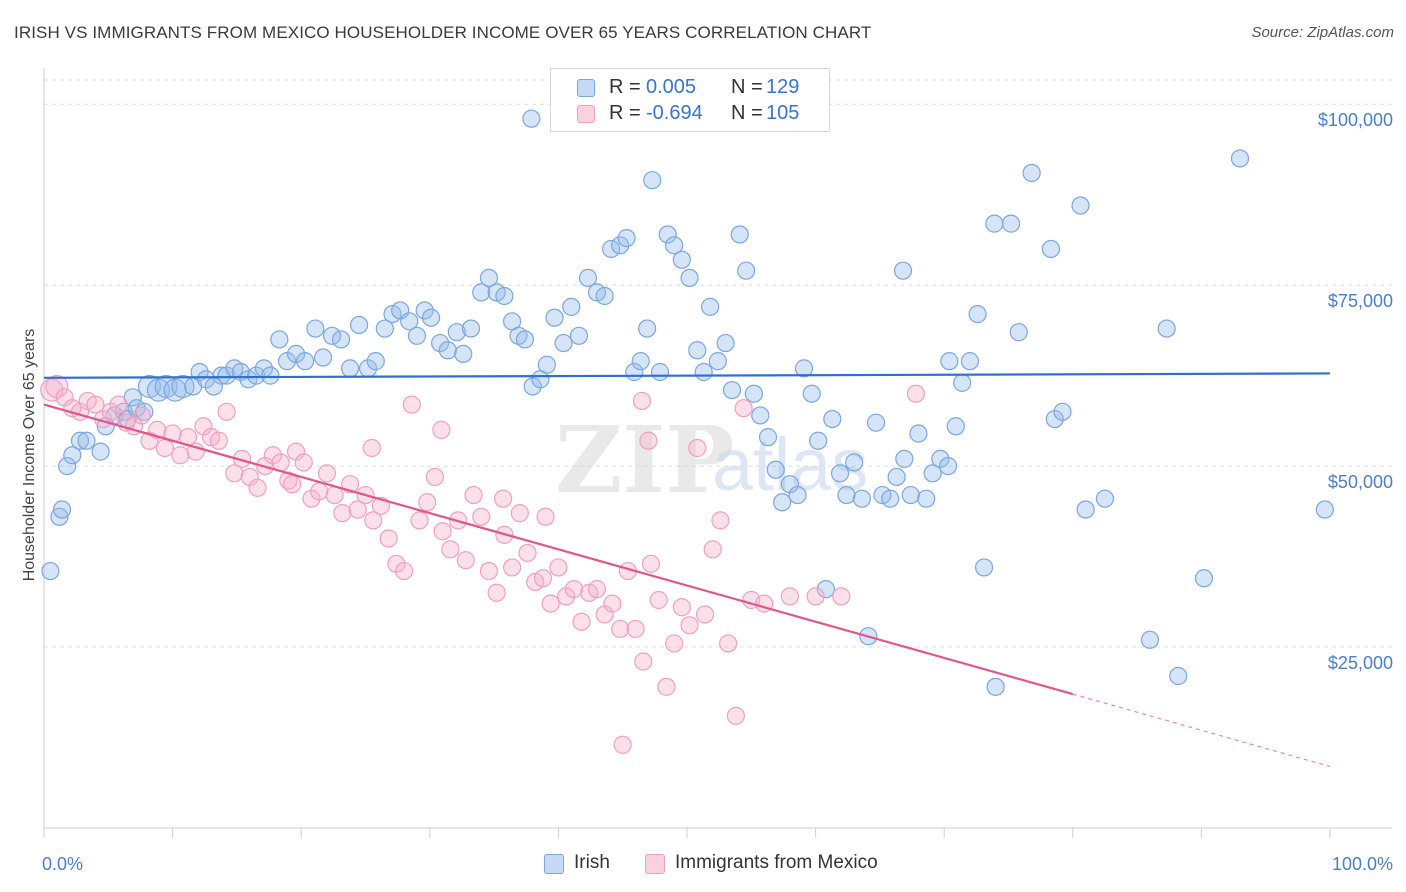  What do you see at coordinates (62, 864) in the screenshot?
I see `x-tick-label-left: 0.0%` at bounding box center [62, 864].